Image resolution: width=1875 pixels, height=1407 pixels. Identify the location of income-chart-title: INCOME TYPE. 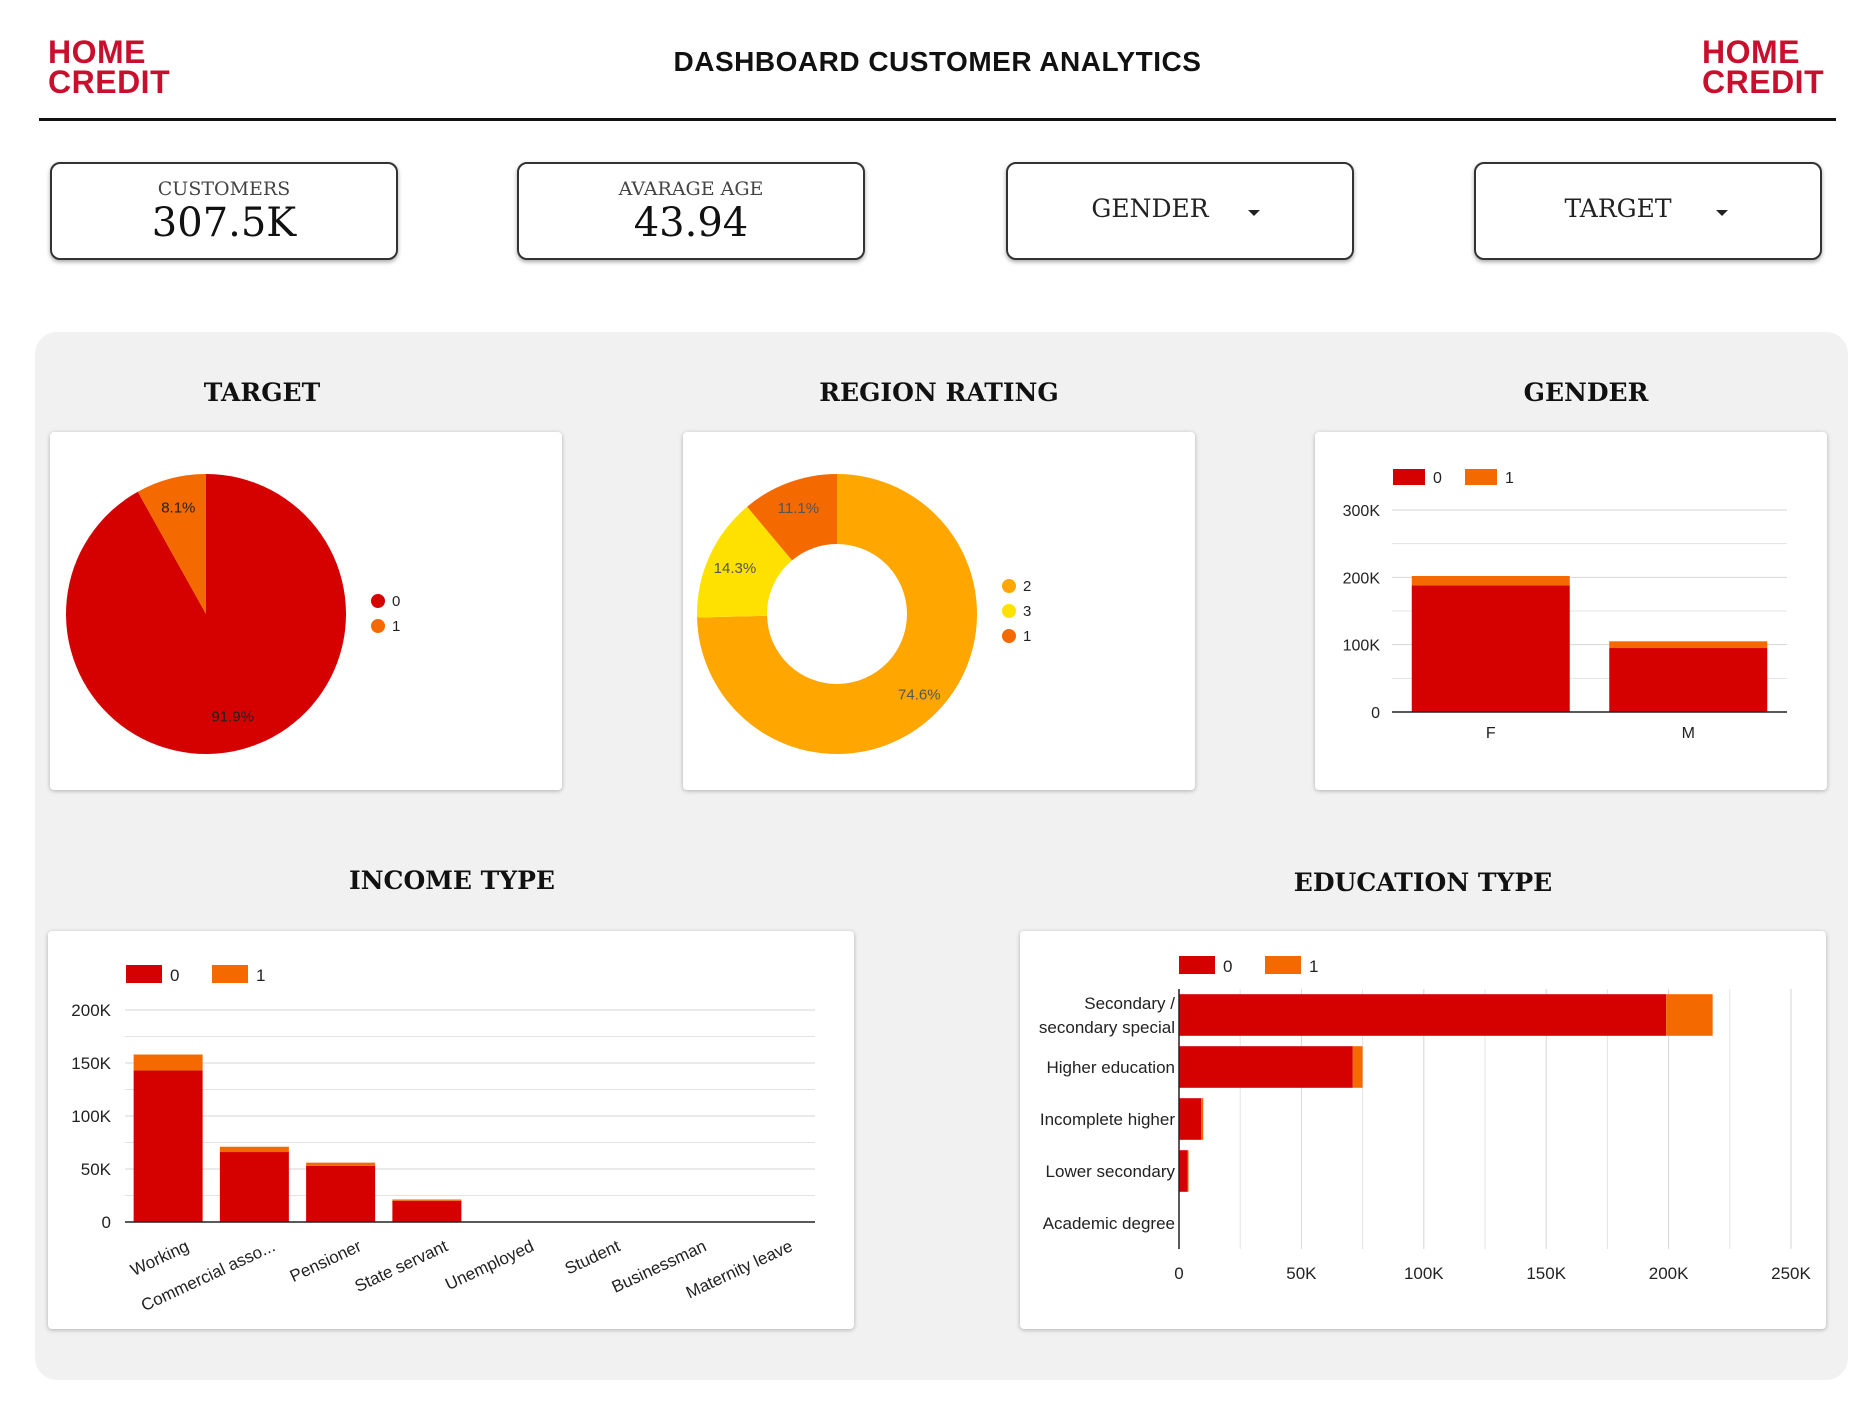
(452, 880).